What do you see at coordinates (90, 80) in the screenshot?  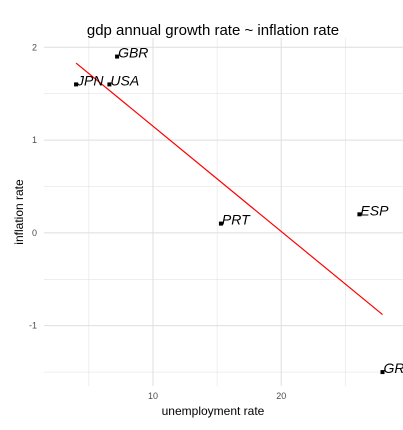 I see `point-label: JPN` at bounding box center [90, 80].